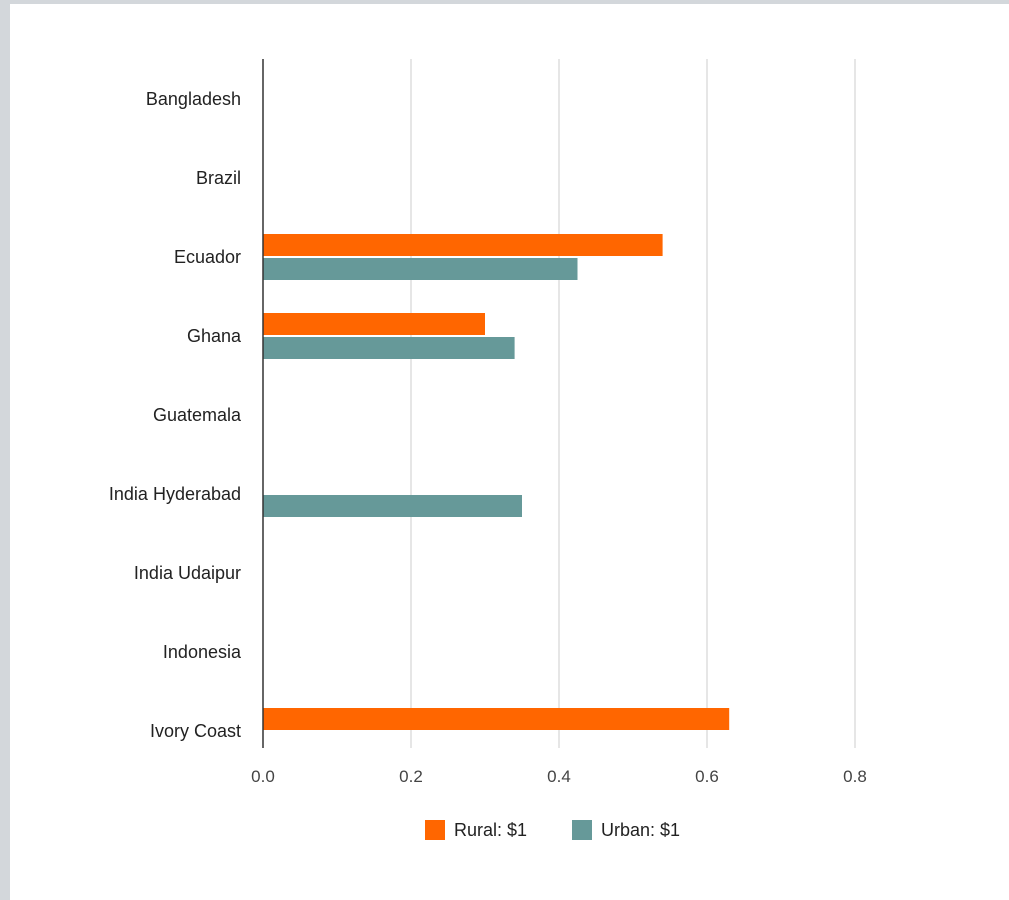 The width and height of the screenshot is (1009, 900). Describe the element at coordinates (855, 776) in the screenshot. I see `x-tick-label: 0.8` at that location.